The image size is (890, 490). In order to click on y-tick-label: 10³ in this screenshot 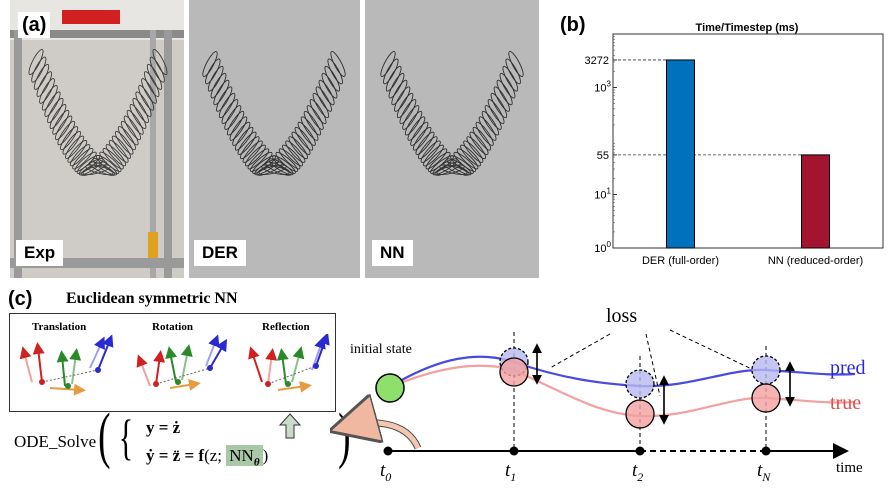, I will do `click(602, 87)`.